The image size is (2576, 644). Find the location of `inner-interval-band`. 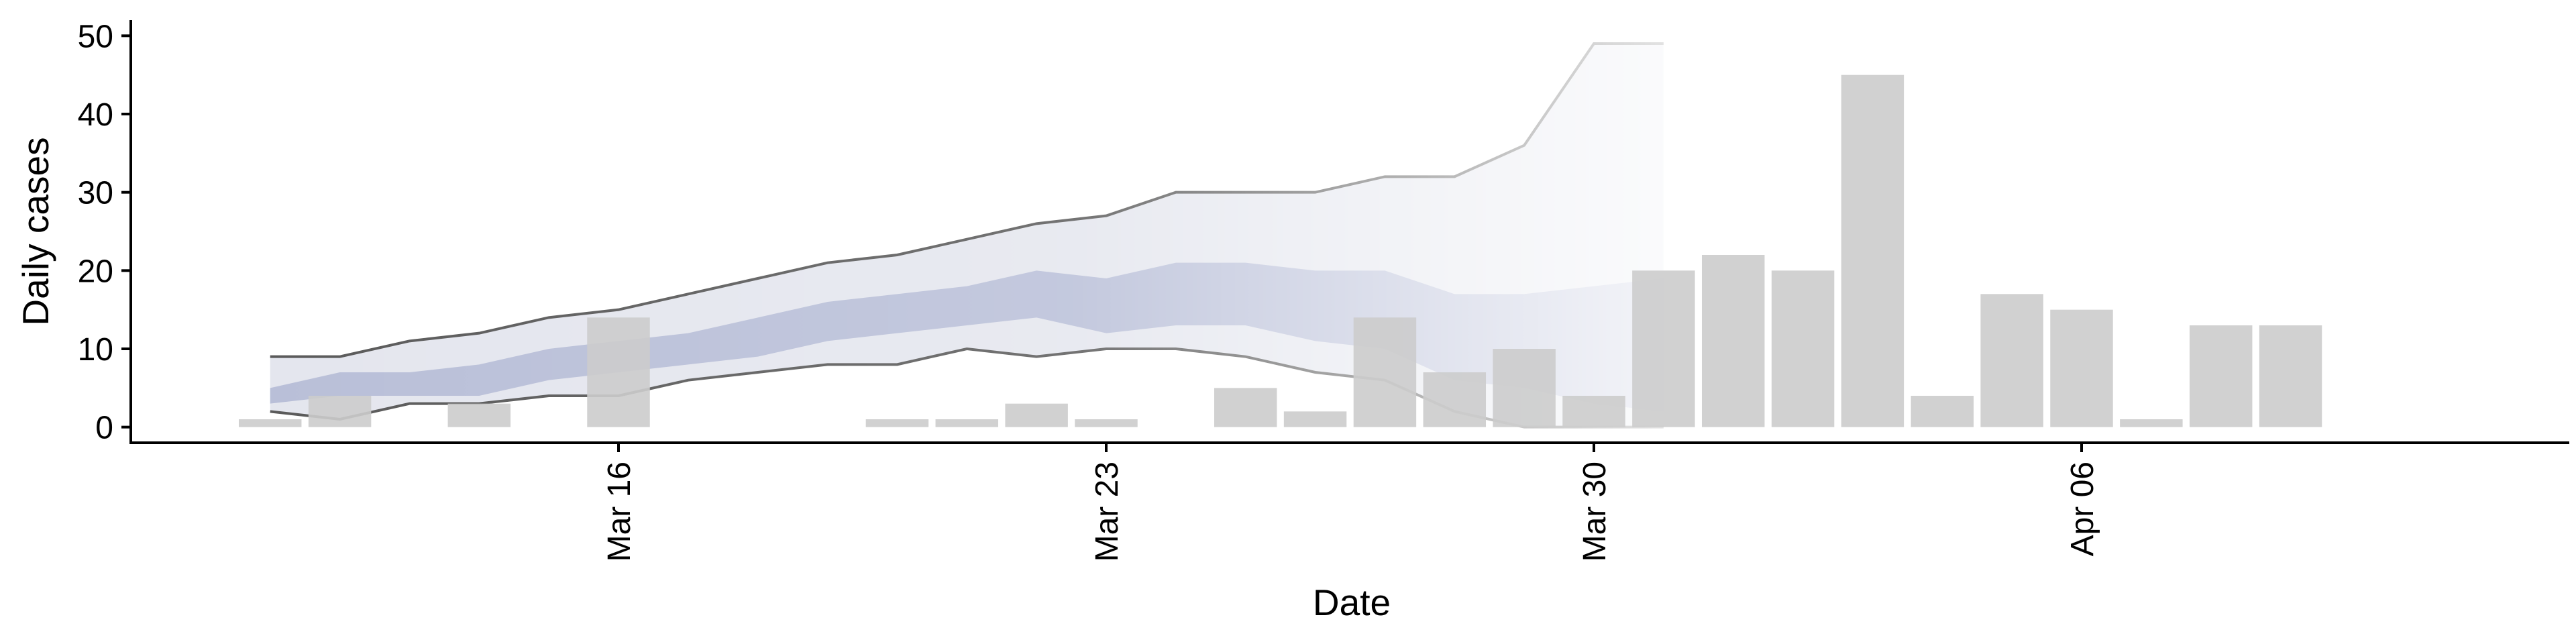

inner-interval-band is located at coordinates (967, 337).